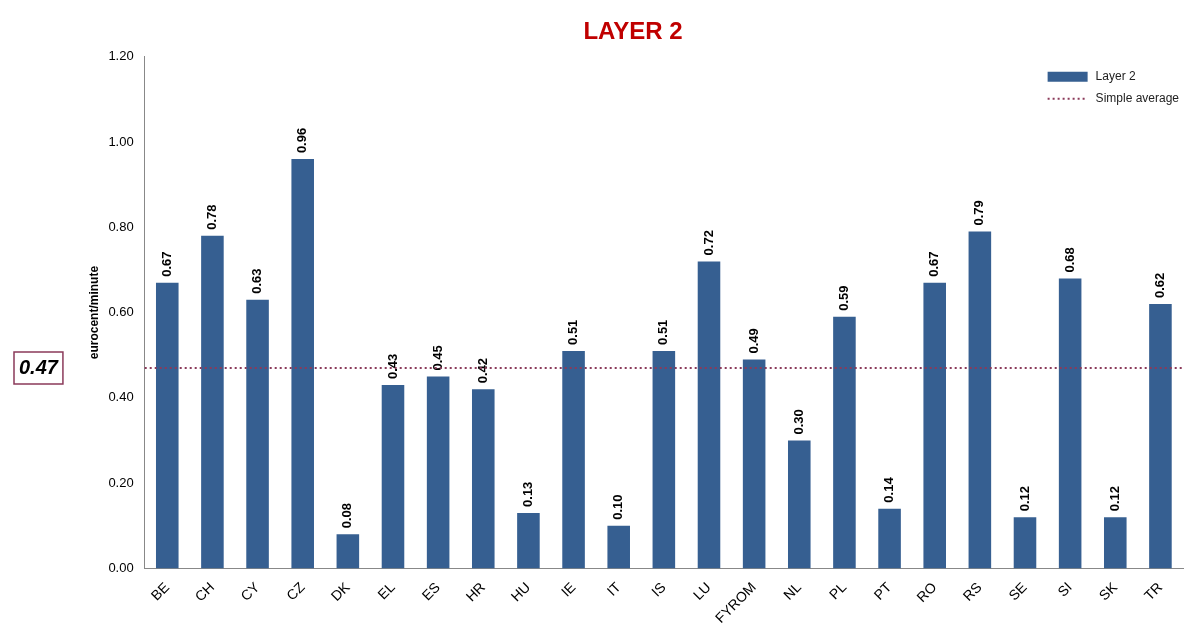  What do you see at coordinates (39, 366) in the screenshot?
I see `text: 0.47` at bounding box center [39, 366].